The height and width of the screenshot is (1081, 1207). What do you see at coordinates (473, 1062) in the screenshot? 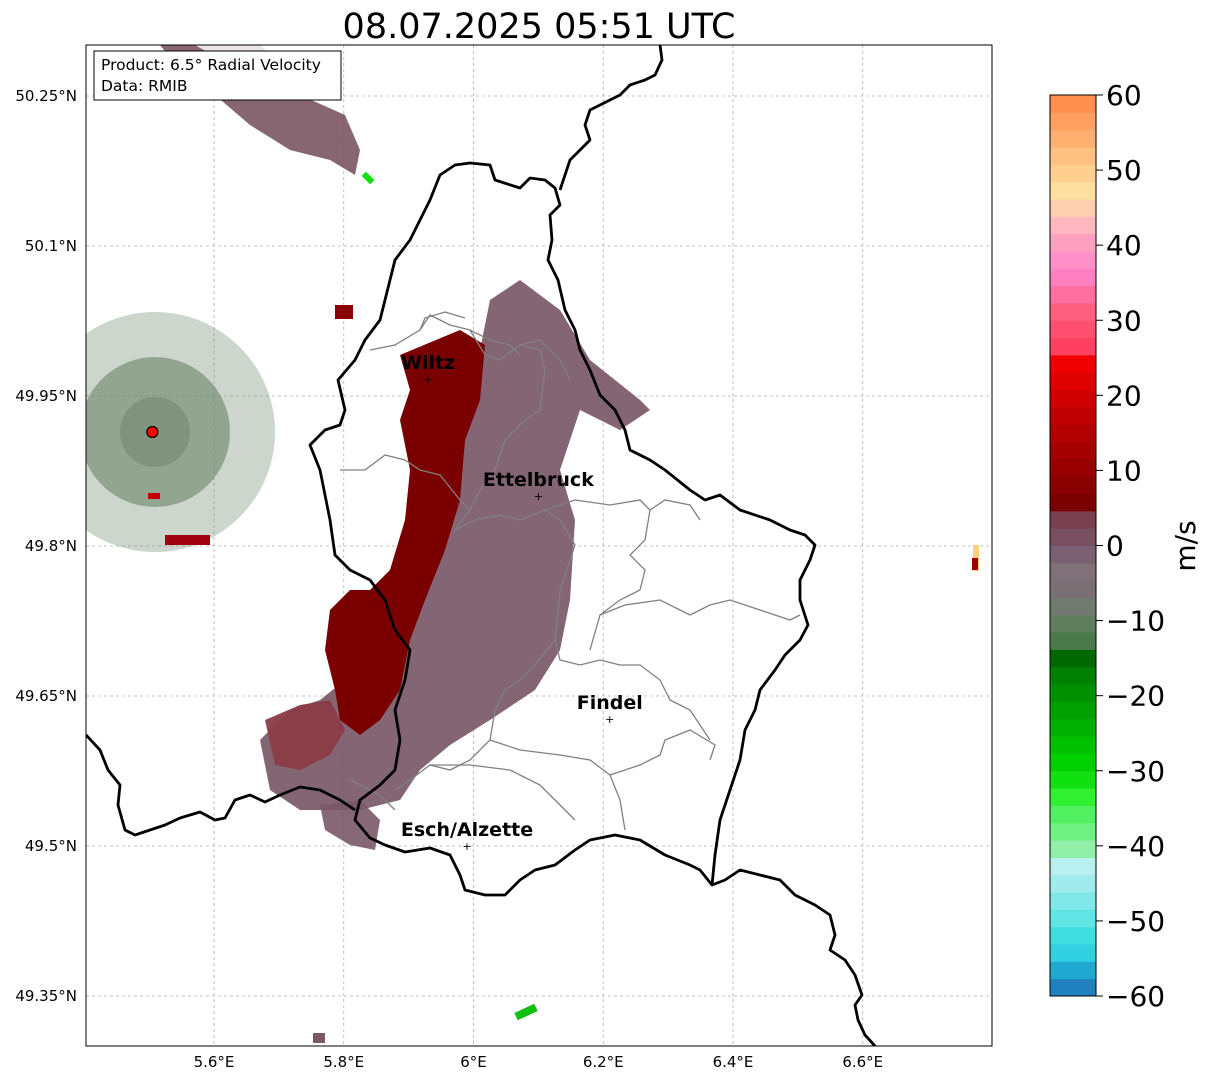
I see `lon-tick-label: 6°E` at bounding box center [473, 1062].